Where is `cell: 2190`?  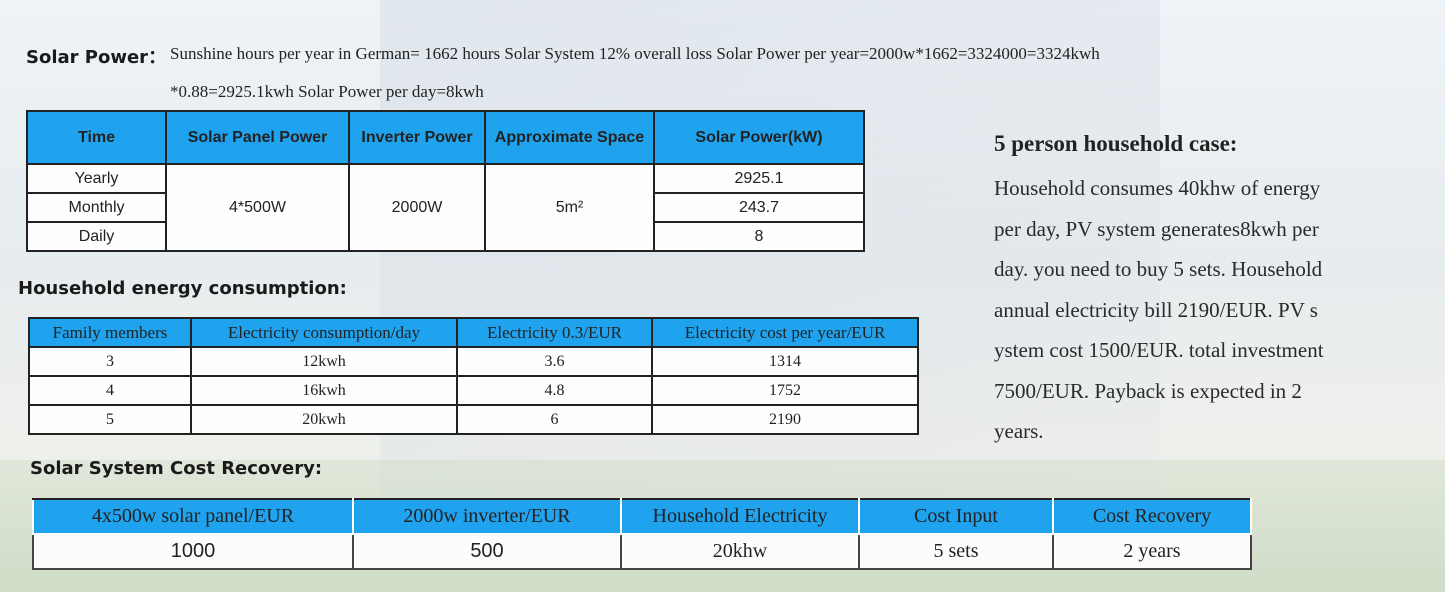
cell: 2190 is located at coordinates (785, 419).